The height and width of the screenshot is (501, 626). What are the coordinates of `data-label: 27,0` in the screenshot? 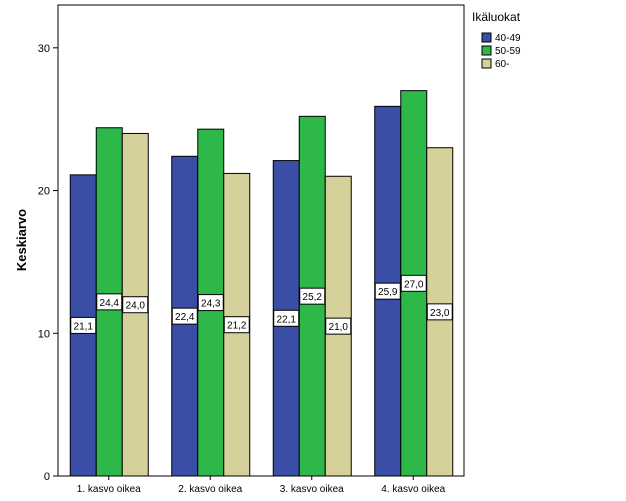 It's located at (414, 284).